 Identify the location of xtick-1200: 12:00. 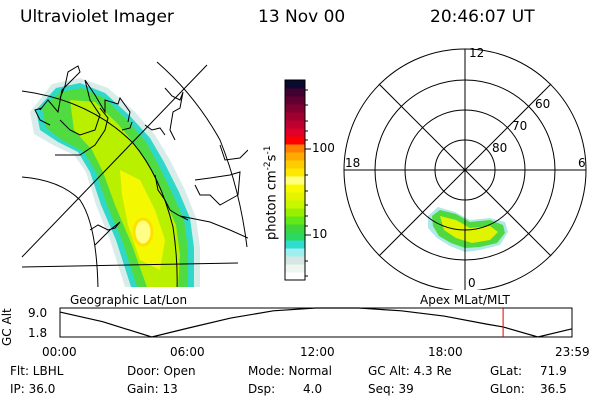
(317, 352).